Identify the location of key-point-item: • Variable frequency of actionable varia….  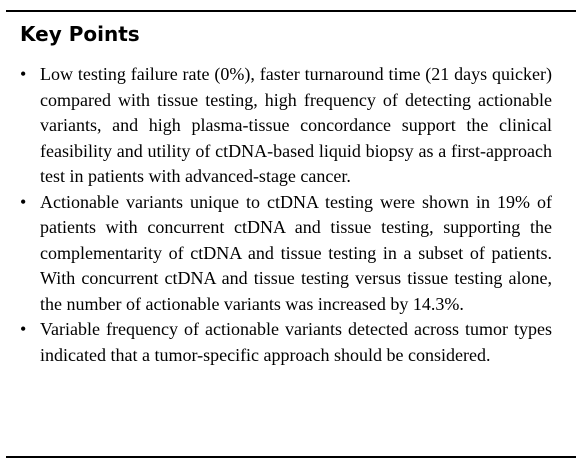
(286, 342).